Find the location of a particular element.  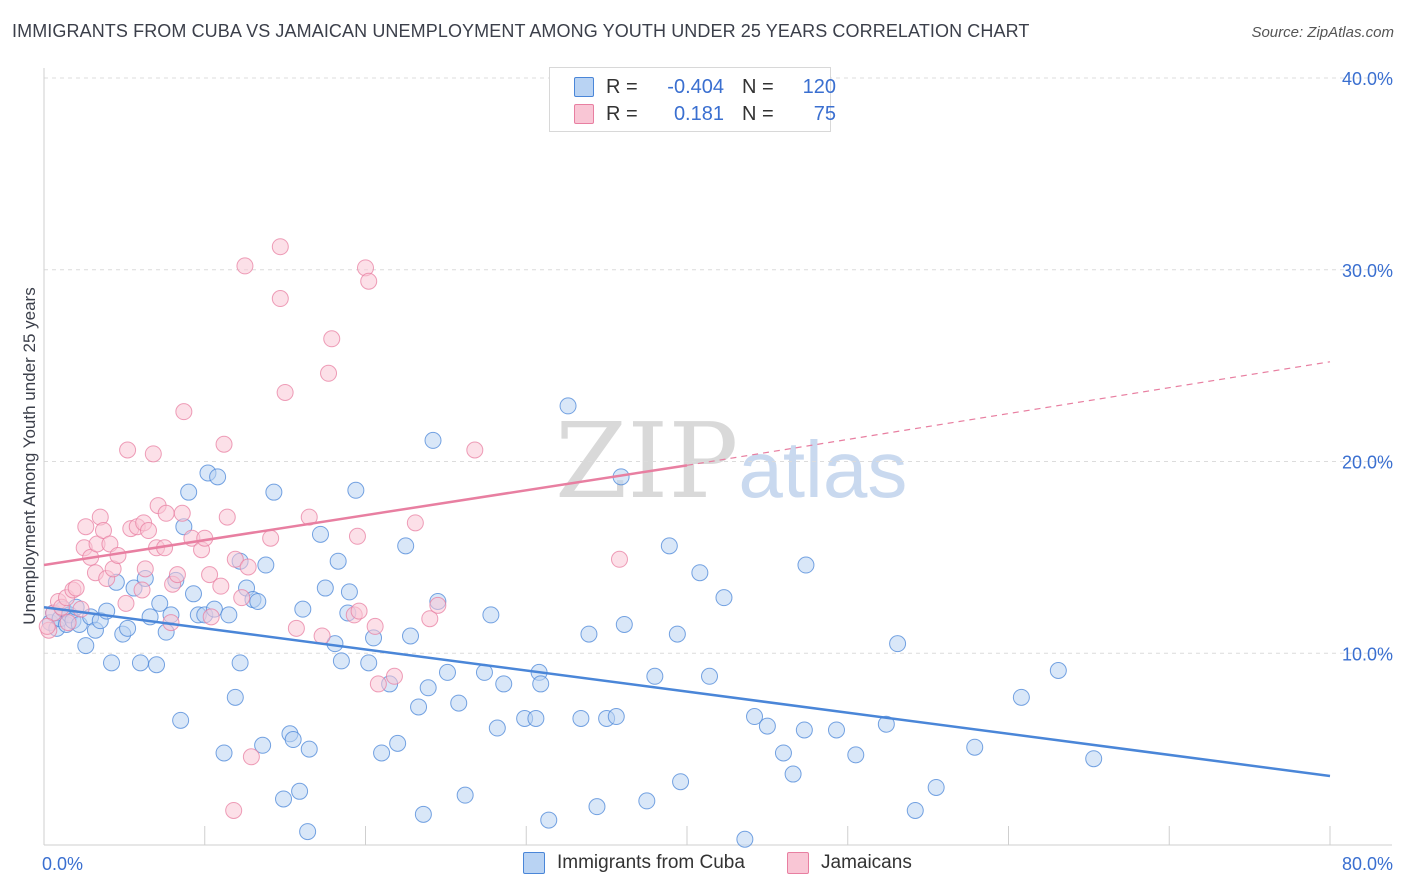

x-tick-label: 0.0% is located at coordinates (62, 864).